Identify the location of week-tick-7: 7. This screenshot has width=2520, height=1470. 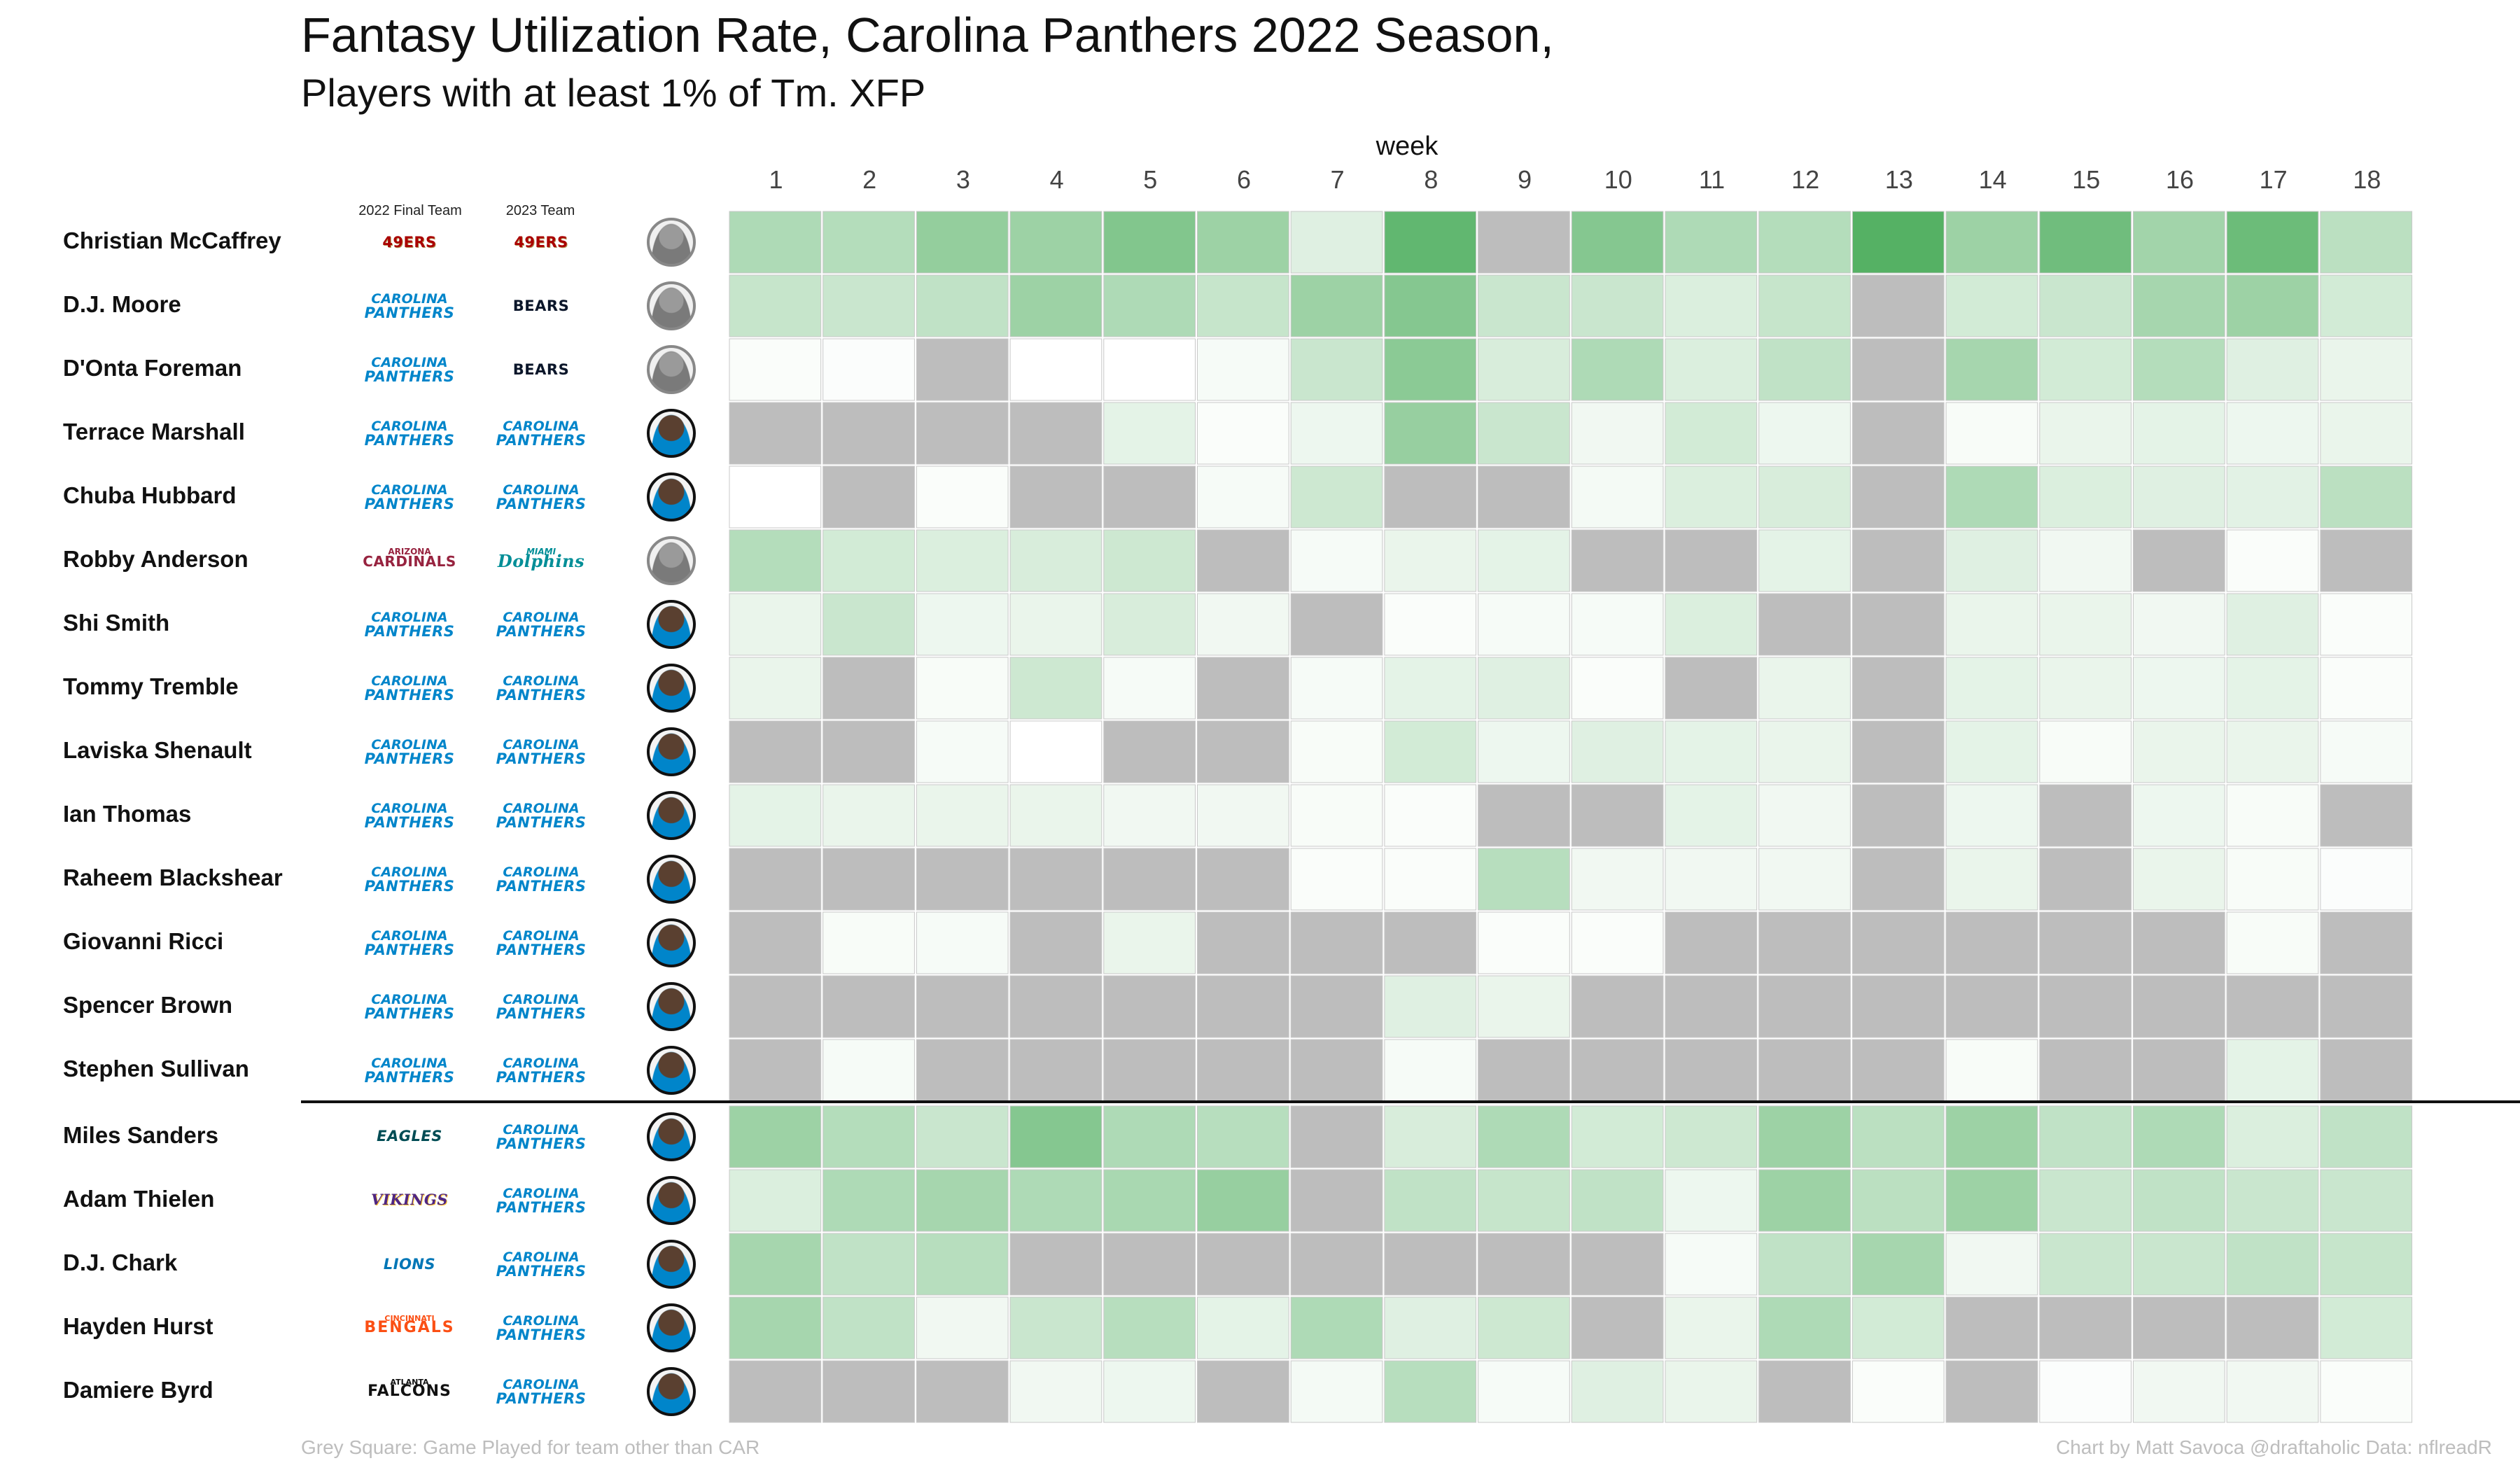
(1337, 179).